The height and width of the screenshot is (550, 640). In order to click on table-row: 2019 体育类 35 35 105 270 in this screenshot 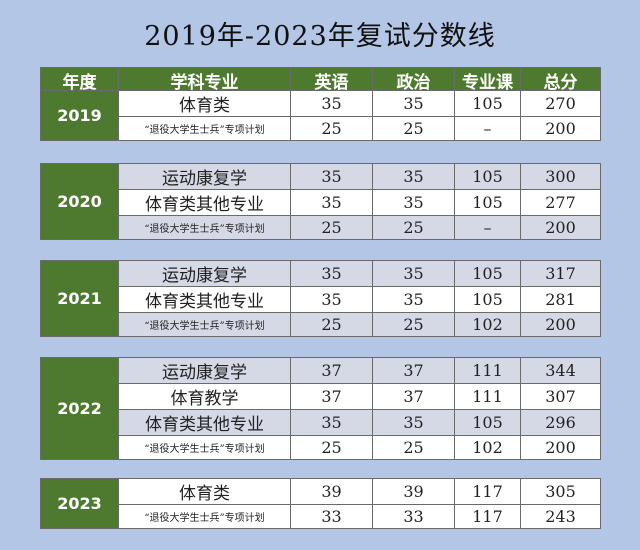, I will do `click(320, 115)`.